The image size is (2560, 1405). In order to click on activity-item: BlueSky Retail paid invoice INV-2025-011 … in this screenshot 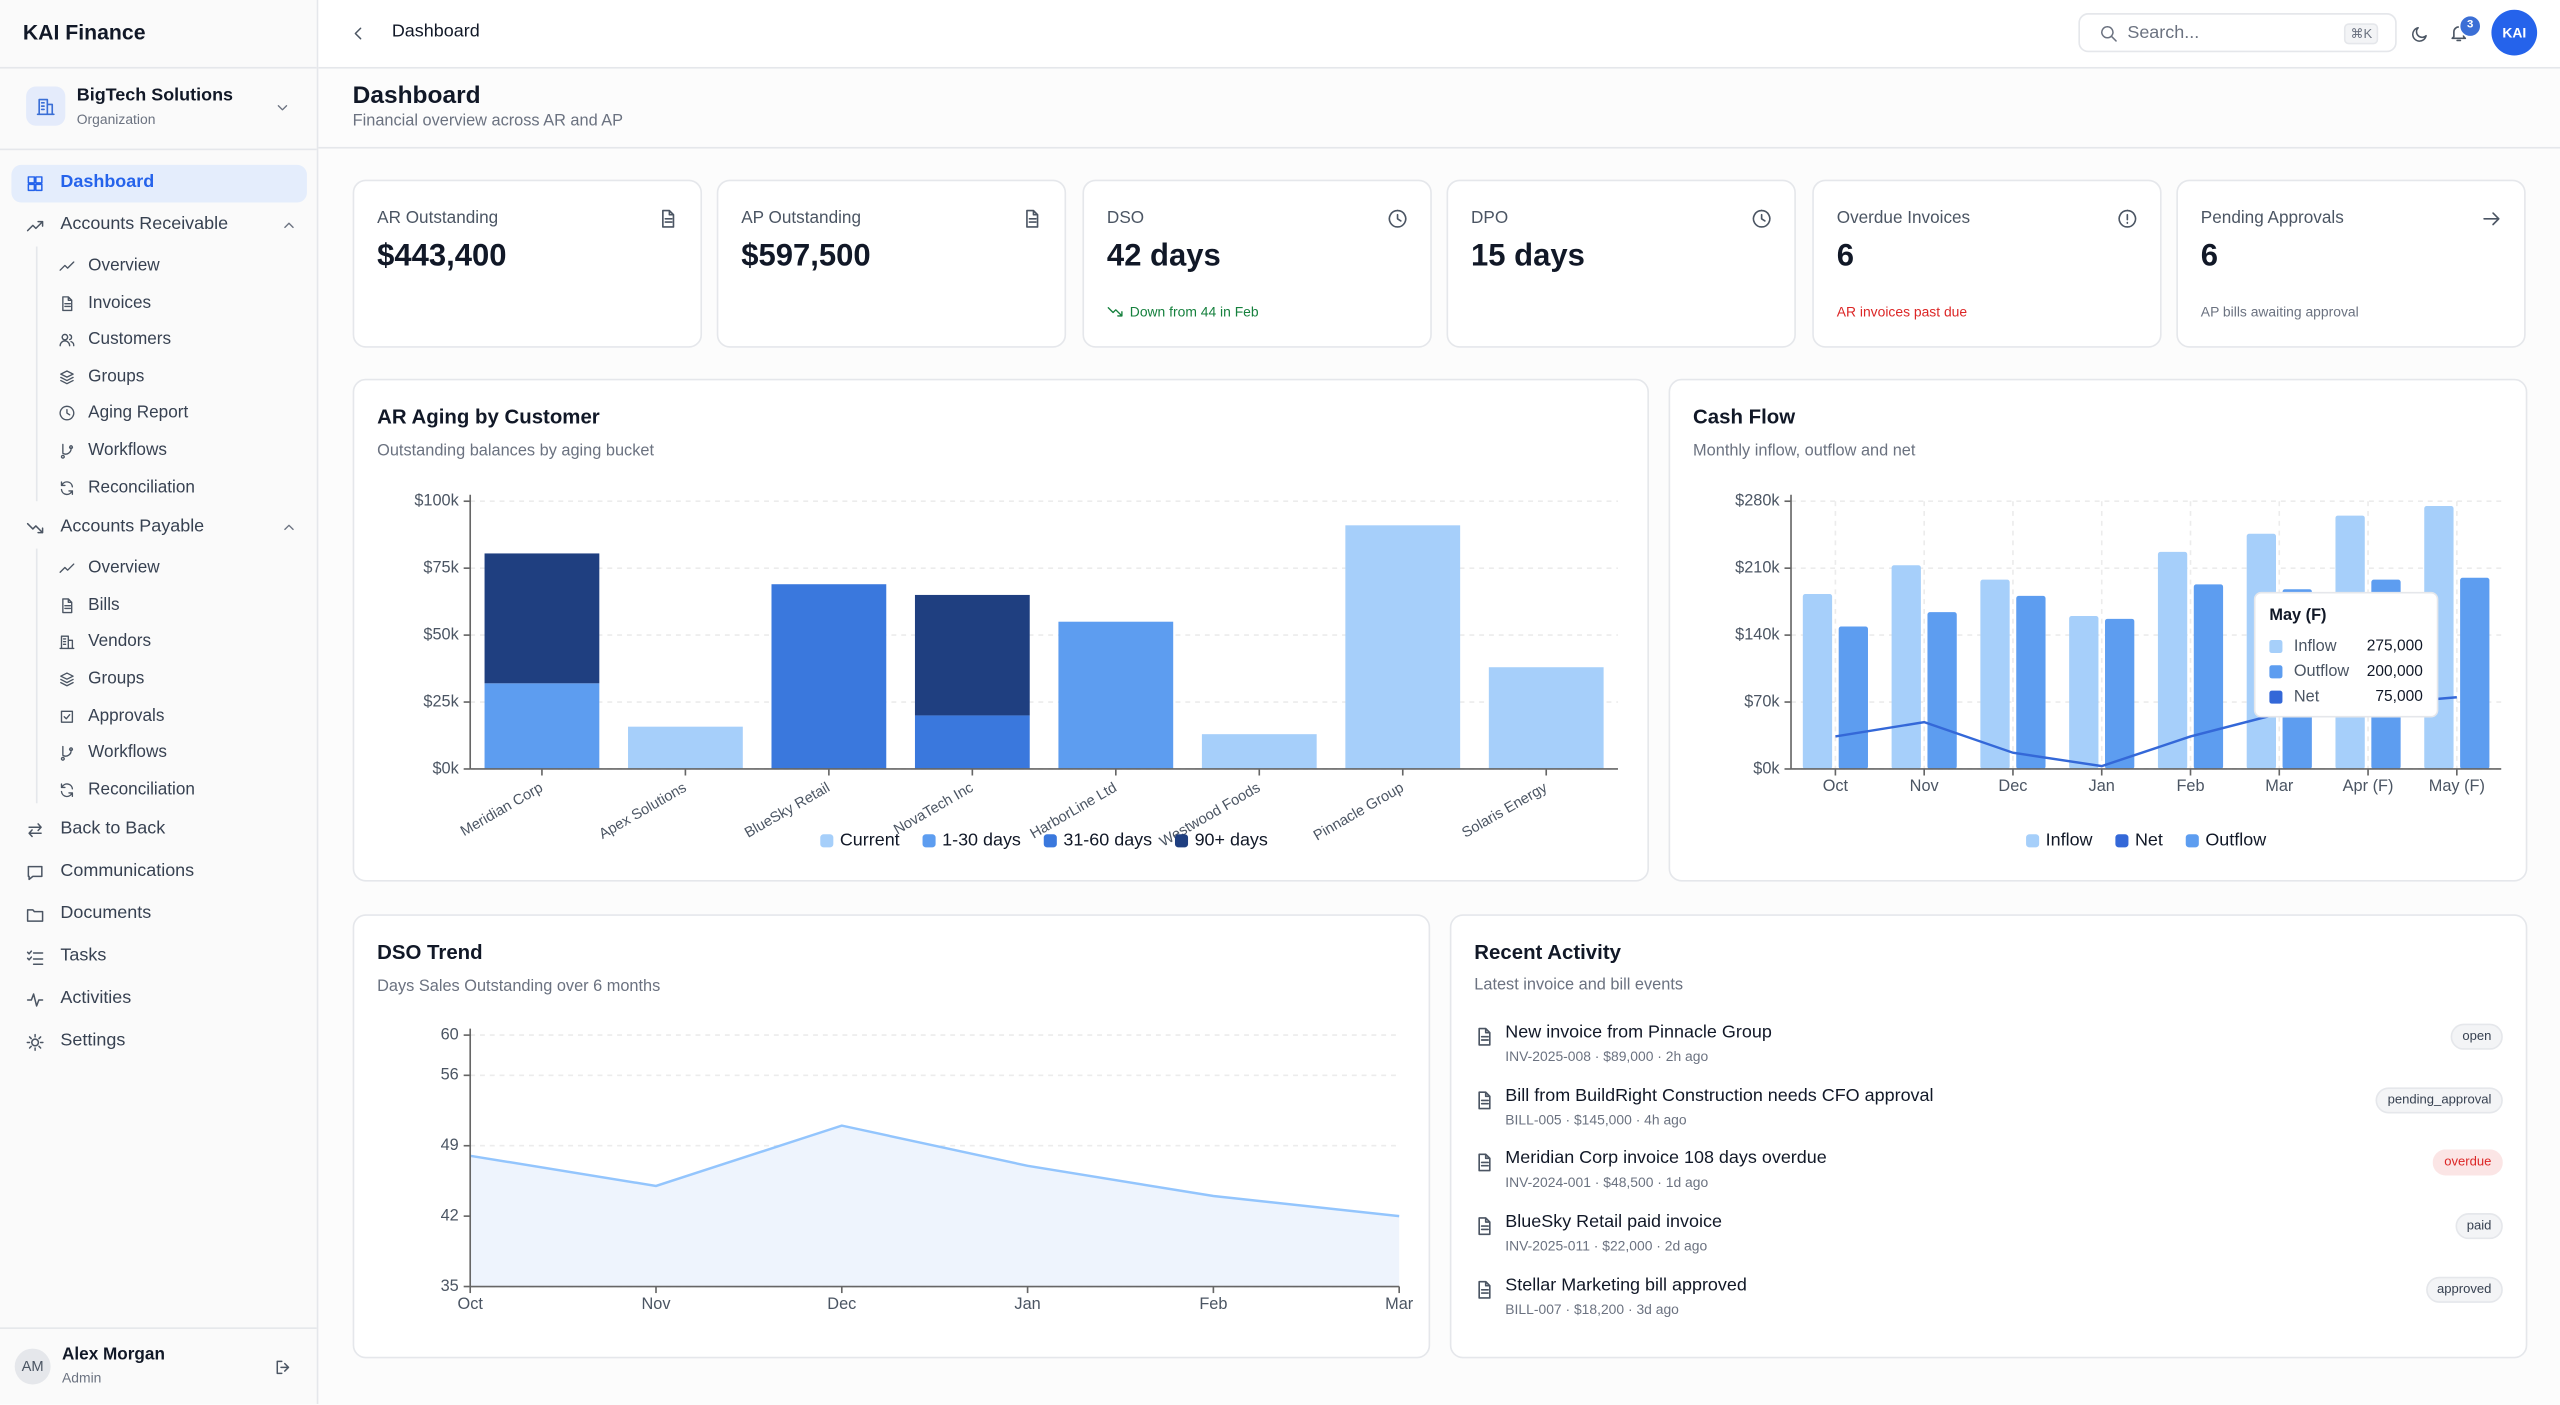, I will do `click(1988, 1229)`.